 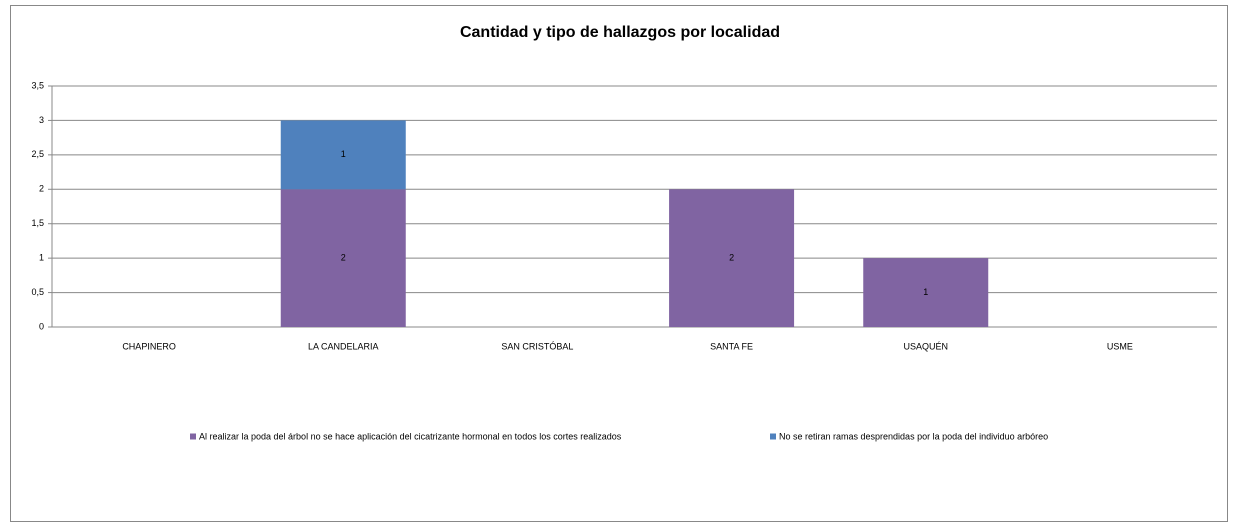 I want to click on y-tick-label: 2, so click(x=41, y=189).